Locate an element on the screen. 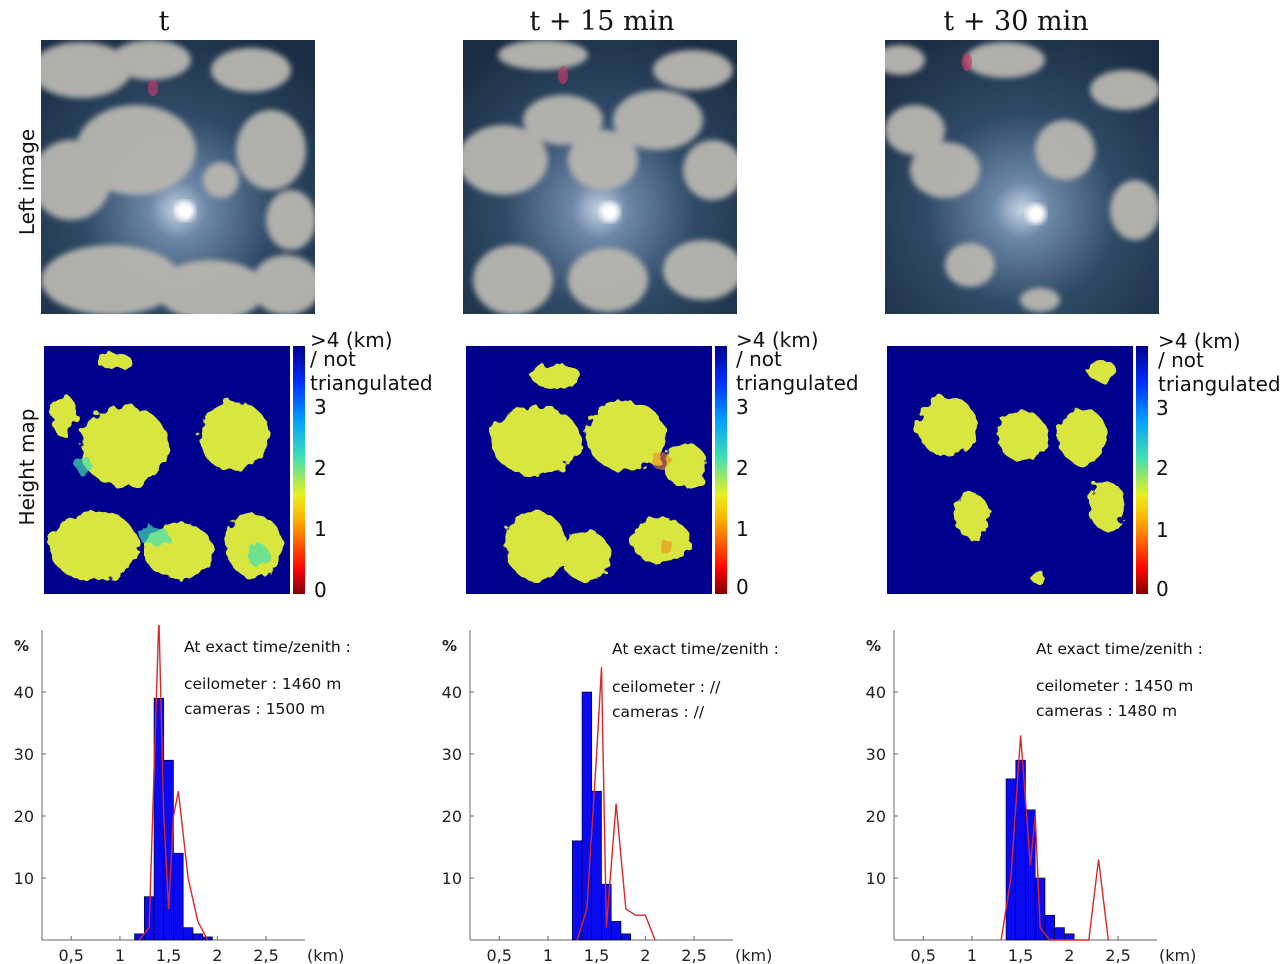  sky-image-t is located at coordinates (178, 177).